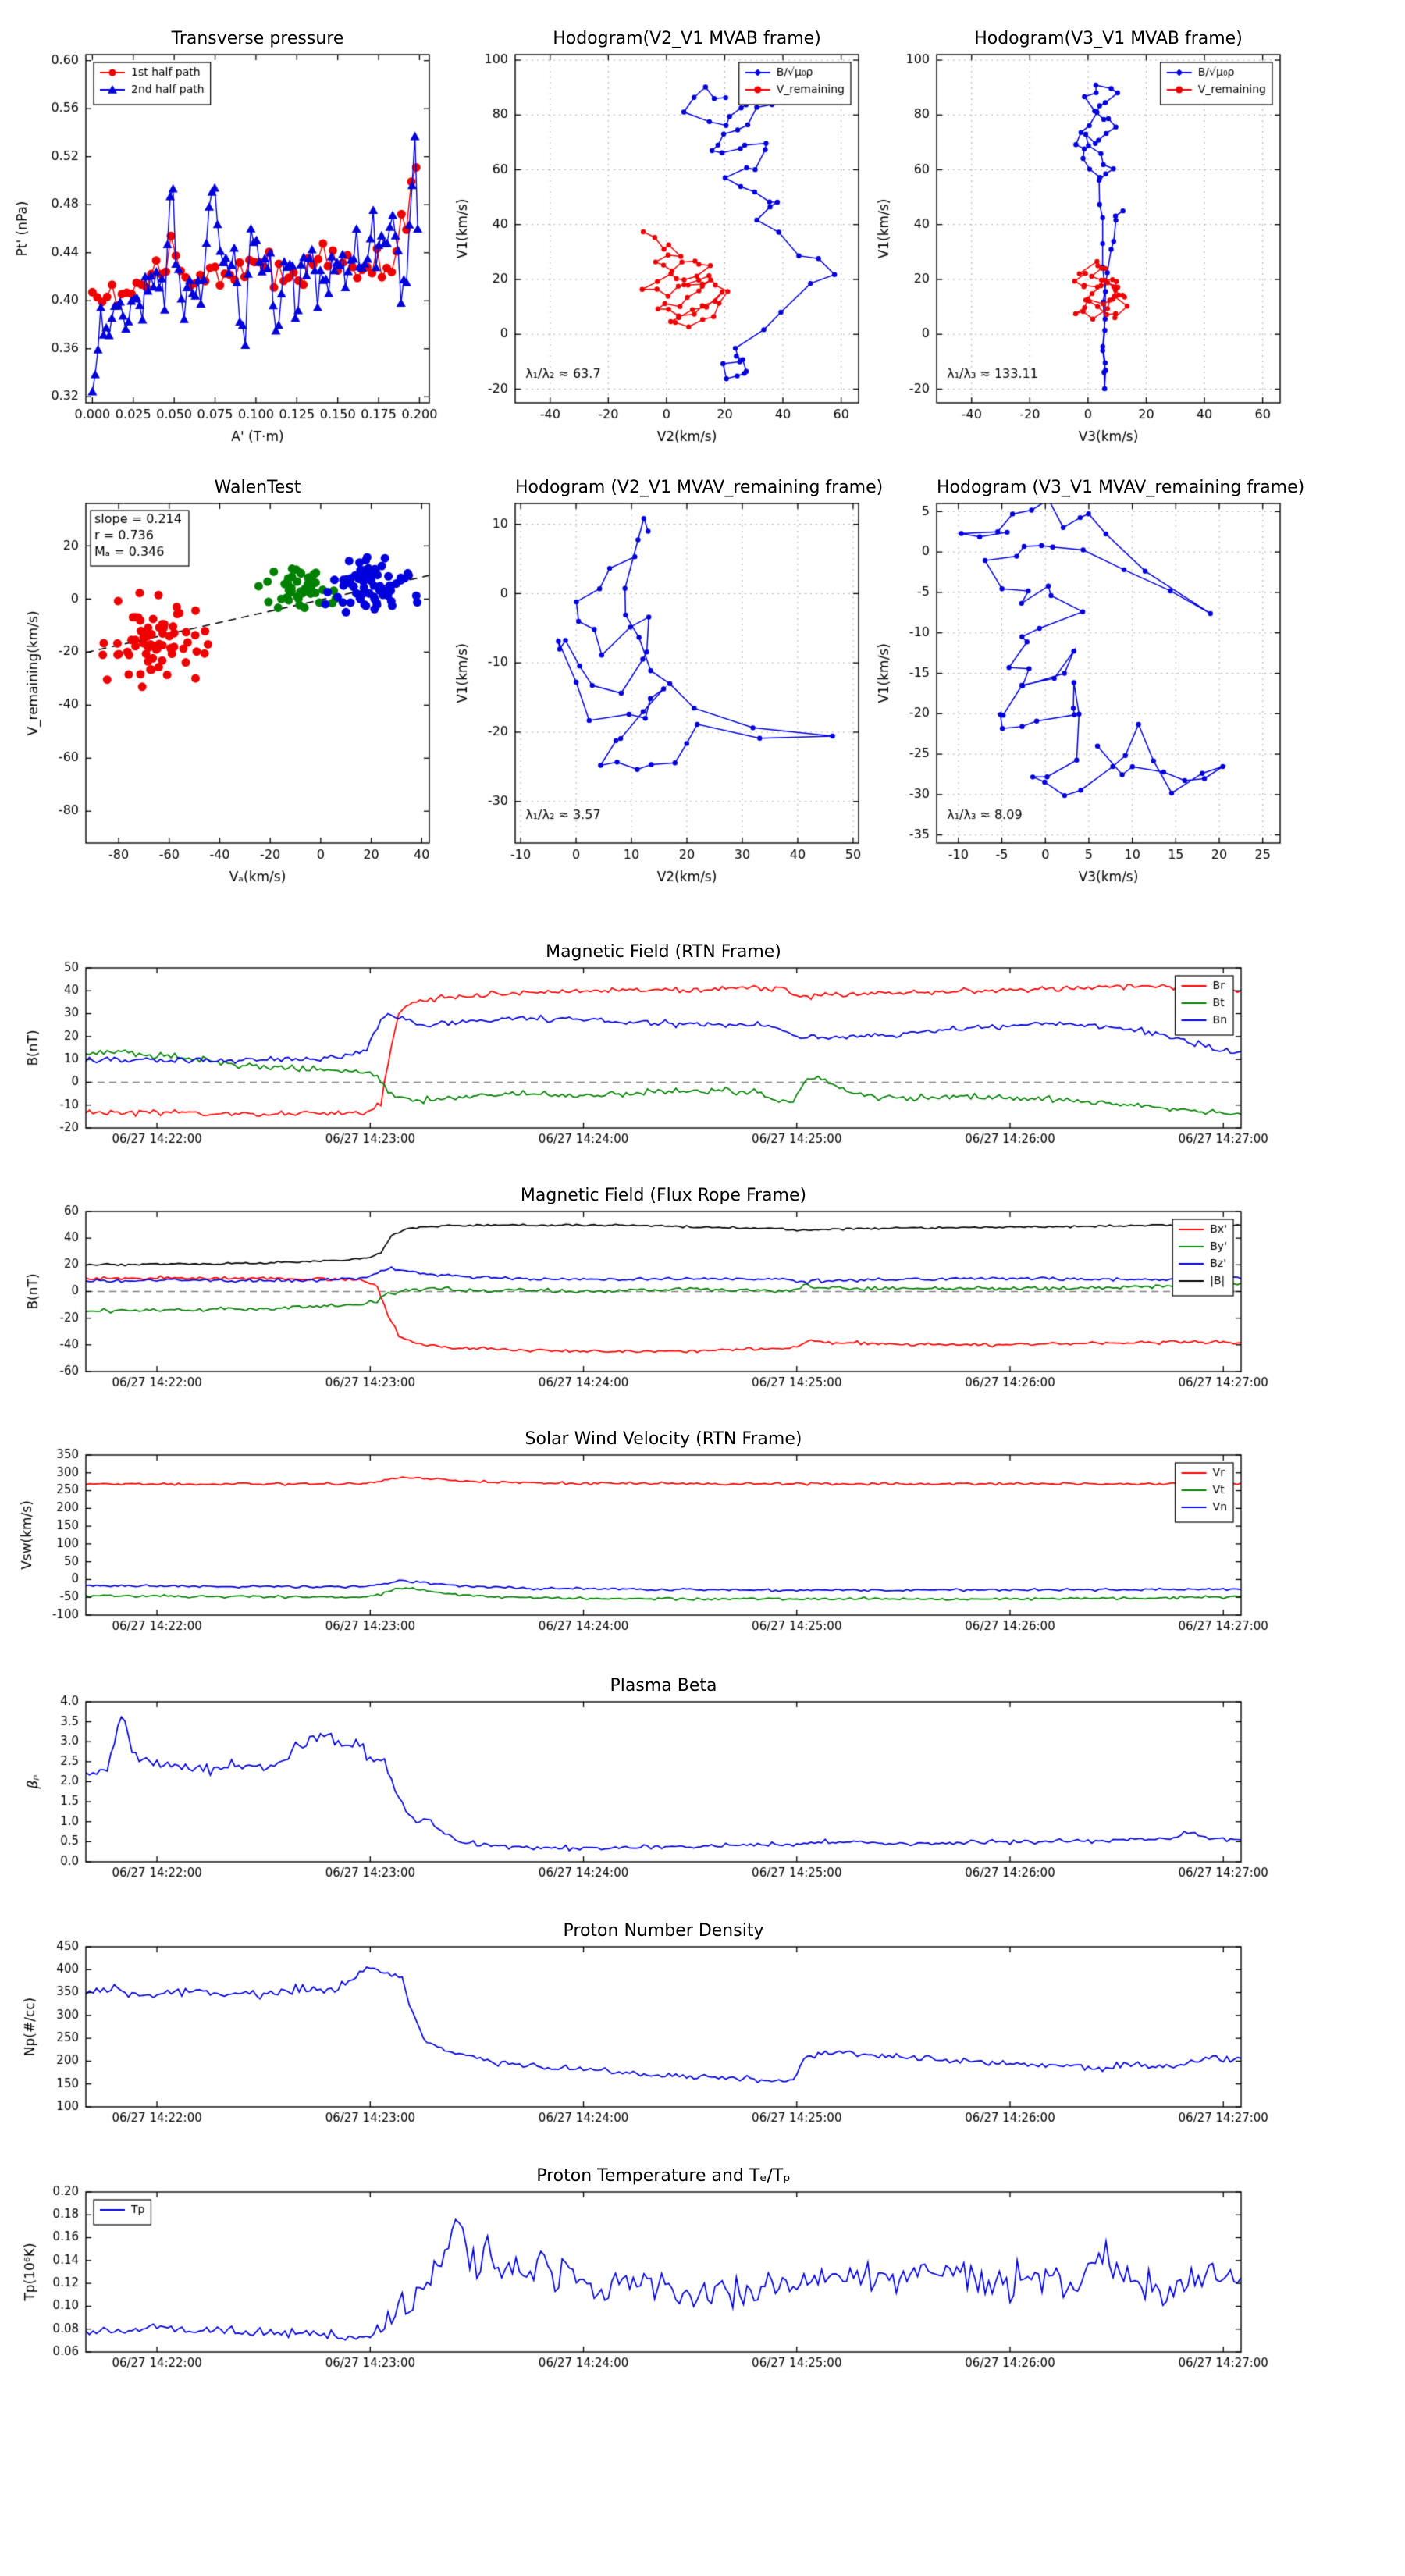 The width and height of the screenshot is (1405, 2576). What do you see at coordinates (663, 2176) in the screenshot?
I see `panel-title-proton-temperature: Proton Temperature and Tₑ/Tₚ` at bounding box center [663, 2176].